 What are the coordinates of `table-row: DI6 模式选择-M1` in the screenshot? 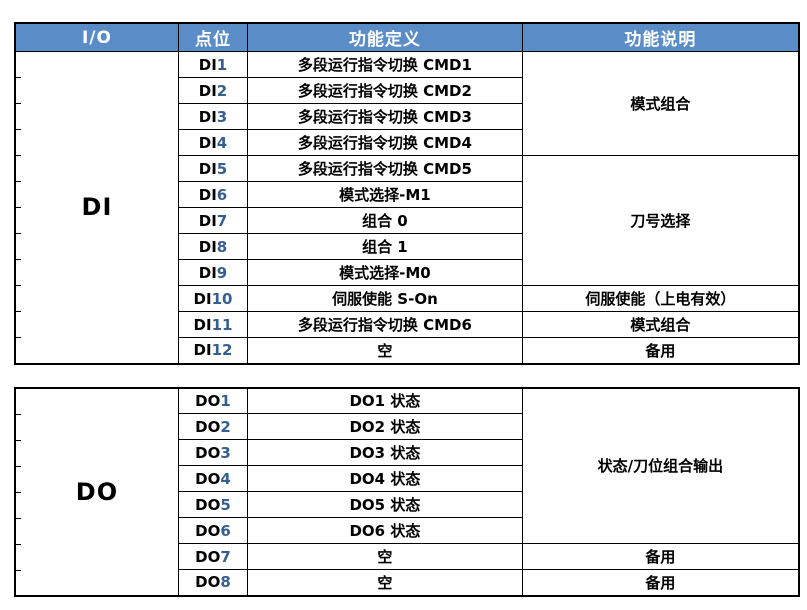 It's located at (407, 194).